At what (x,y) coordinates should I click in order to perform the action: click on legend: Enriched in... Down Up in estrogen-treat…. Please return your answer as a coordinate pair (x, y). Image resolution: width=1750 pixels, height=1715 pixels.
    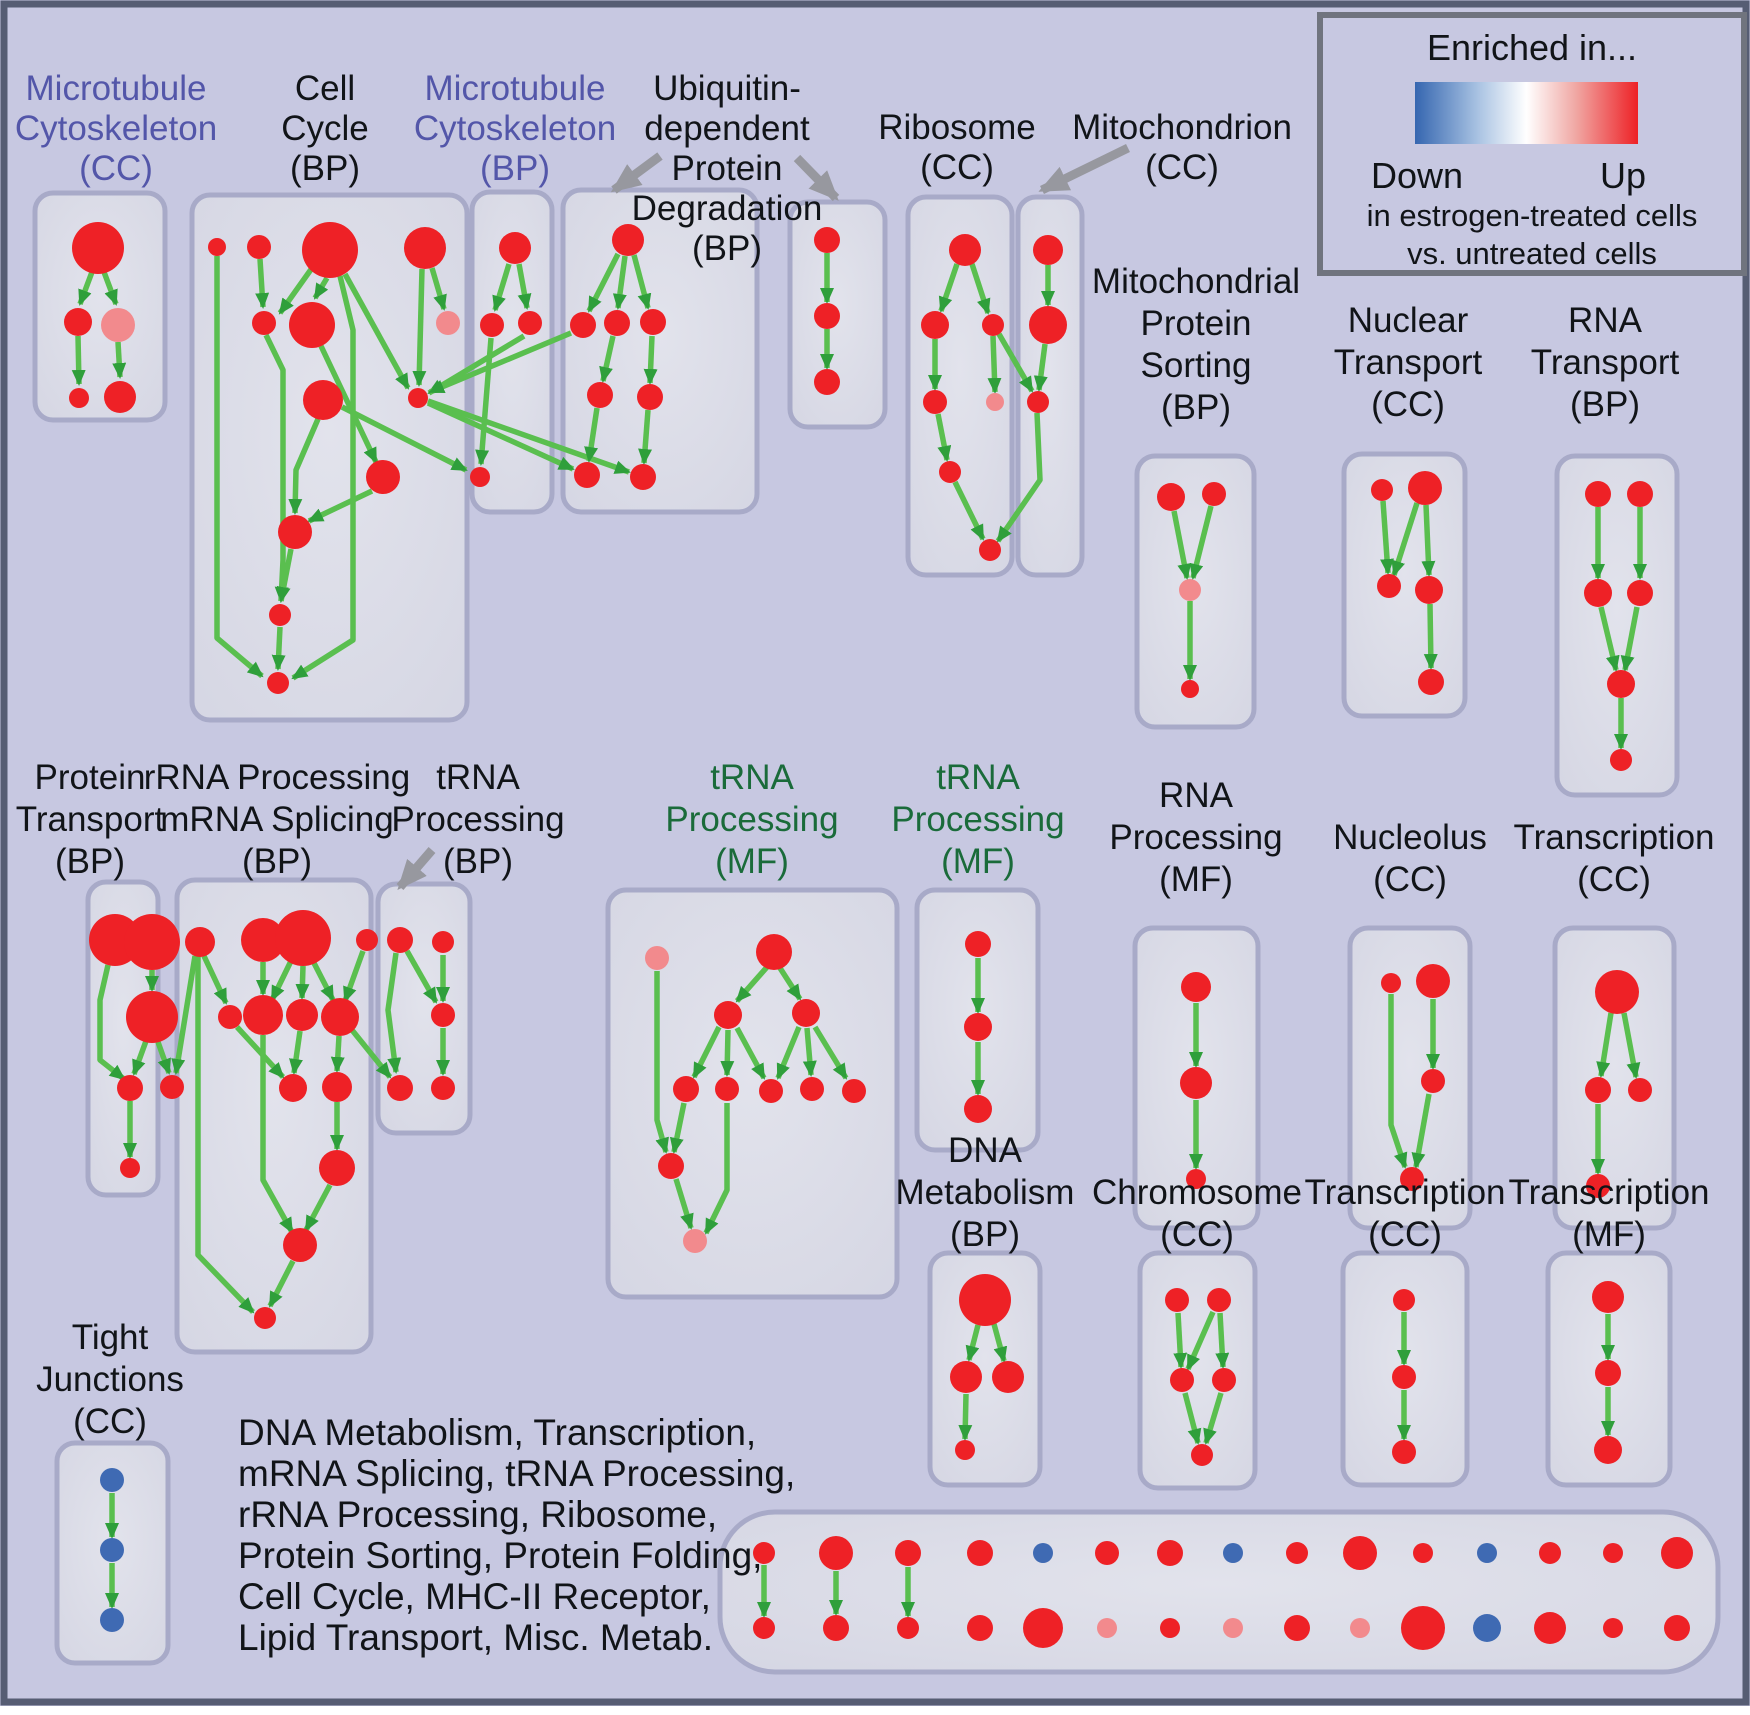
    Looking at the image, I should click on (1532, 144).